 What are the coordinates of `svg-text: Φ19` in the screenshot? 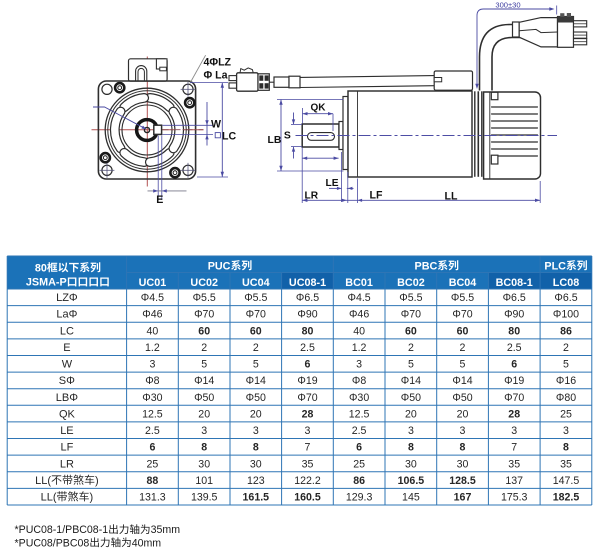 It's located at (307, 381).